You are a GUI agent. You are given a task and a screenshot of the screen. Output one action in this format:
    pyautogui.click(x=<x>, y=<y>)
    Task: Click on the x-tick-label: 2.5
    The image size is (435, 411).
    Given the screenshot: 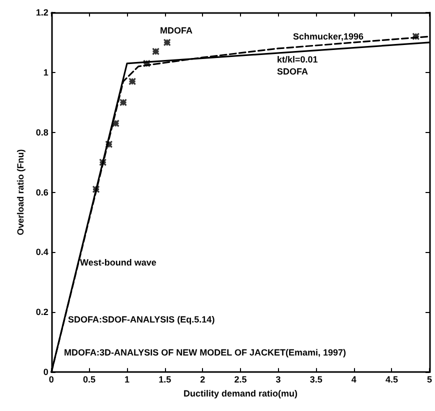 What is the action you would take?
    pyautogui.click(x=240, y=379)
    